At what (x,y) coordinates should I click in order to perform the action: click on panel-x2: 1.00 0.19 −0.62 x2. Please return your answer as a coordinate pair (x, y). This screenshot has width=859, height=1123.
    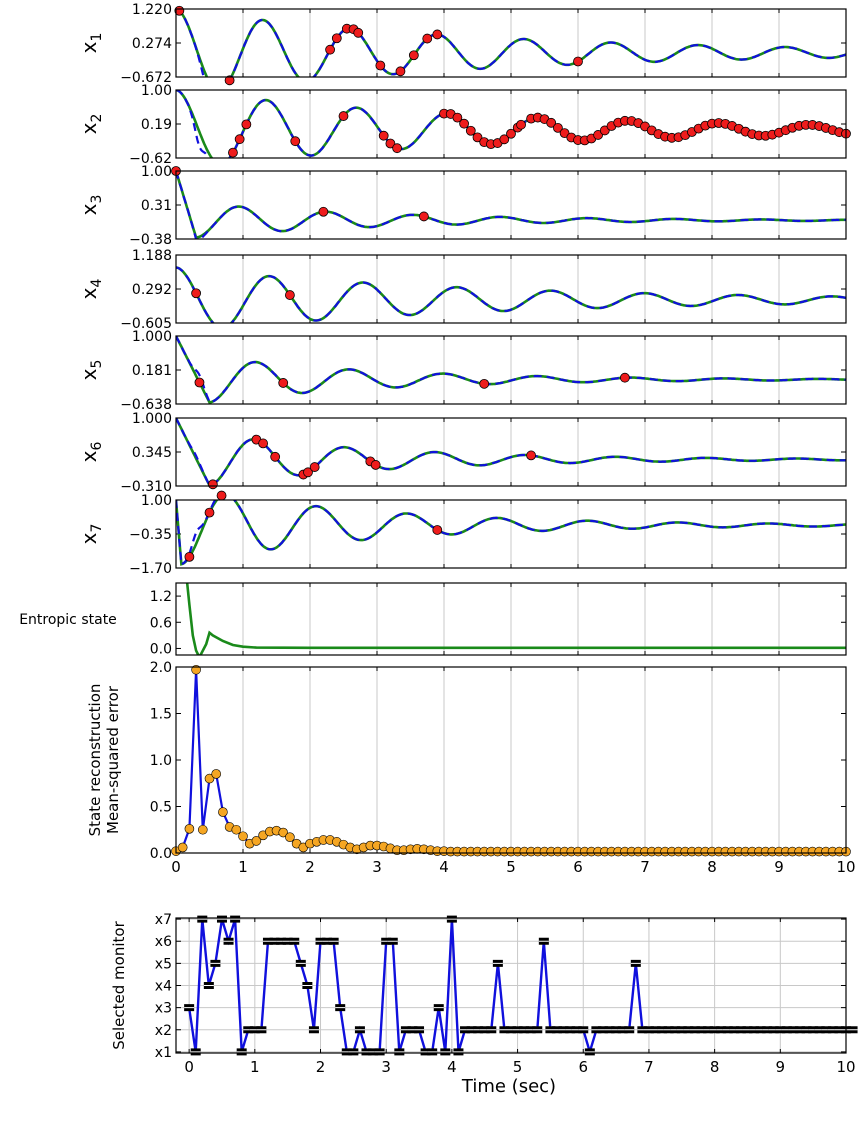
    Looking at the image, I should click on (464, 125).